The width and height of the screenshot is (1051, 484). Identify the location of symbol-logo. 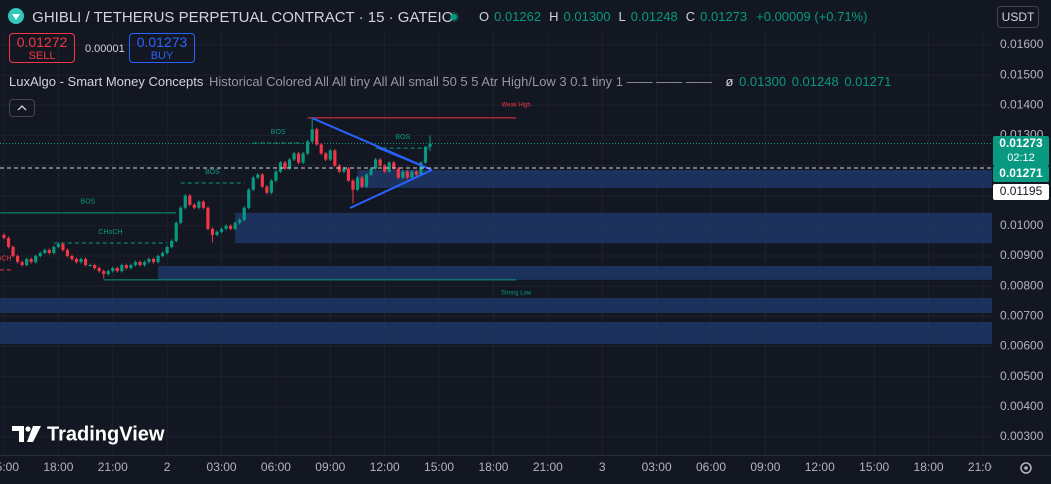
(16, 16).